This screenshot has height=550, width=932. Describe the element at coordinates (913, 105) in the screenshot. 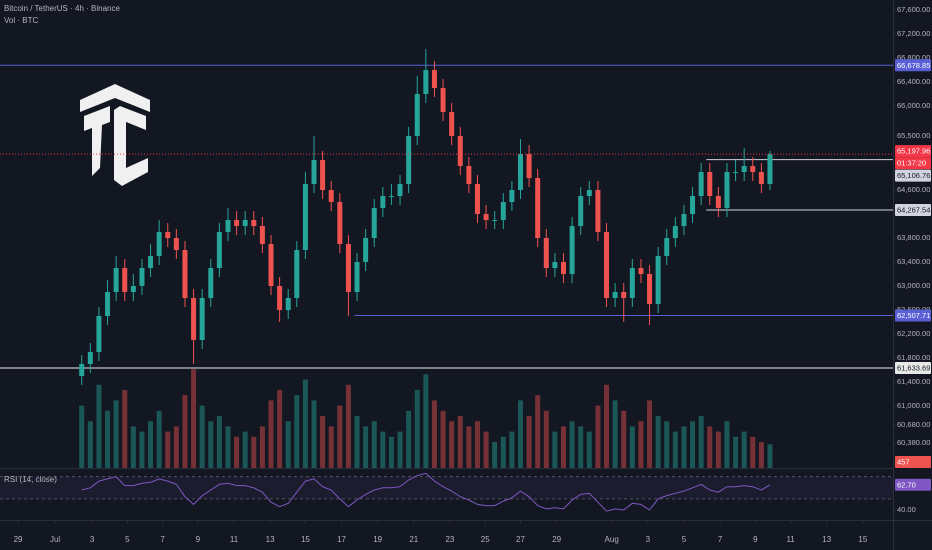

I see `y-tick-label: 66,000.00` at that location.